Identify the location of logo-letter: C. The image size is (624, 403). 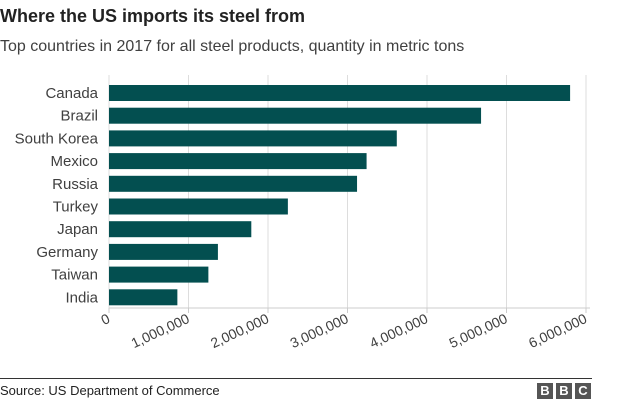
(583, 391).